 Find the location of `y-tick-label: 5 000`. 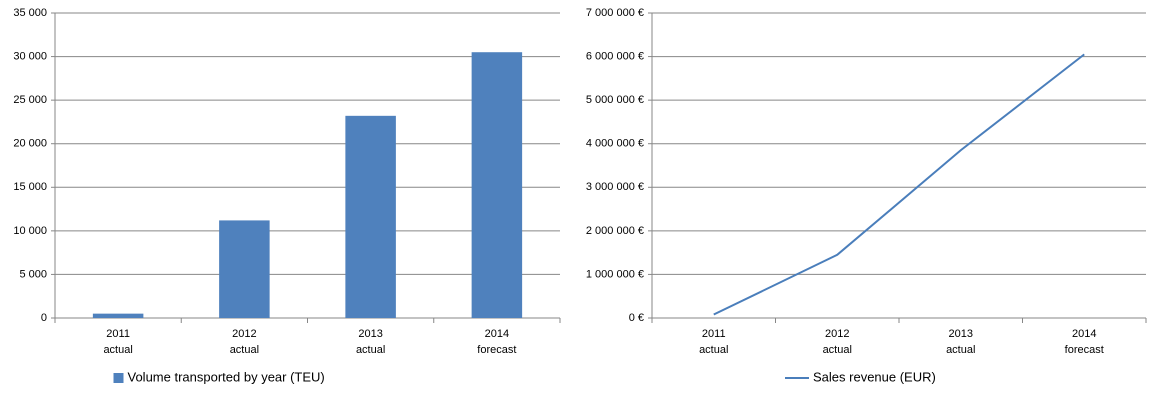

y-tick-label: 5 000 is located at coordinates (33, 274).